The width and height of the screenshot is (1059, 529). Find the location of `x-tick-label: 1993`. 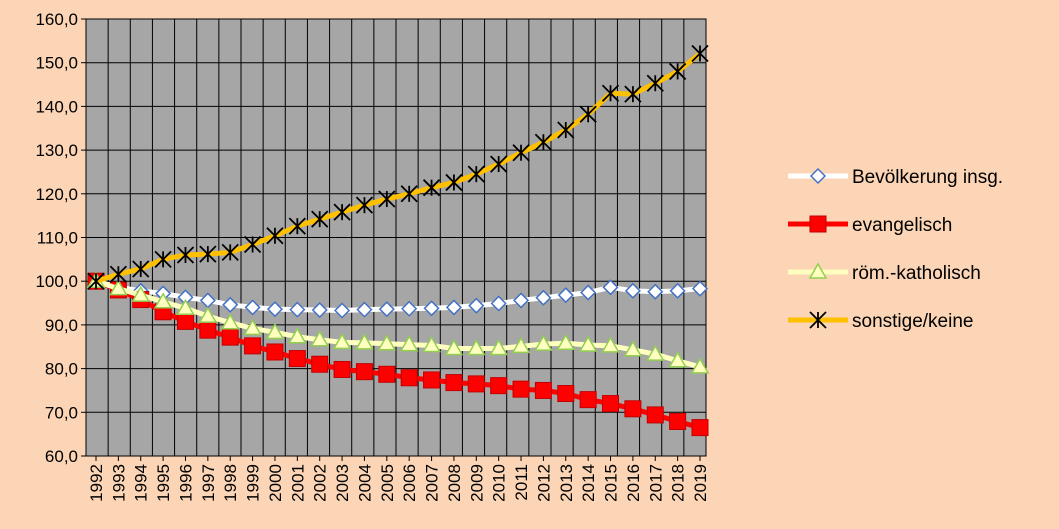

x-tick-label: 1993 is located at coordinates (118, 483).